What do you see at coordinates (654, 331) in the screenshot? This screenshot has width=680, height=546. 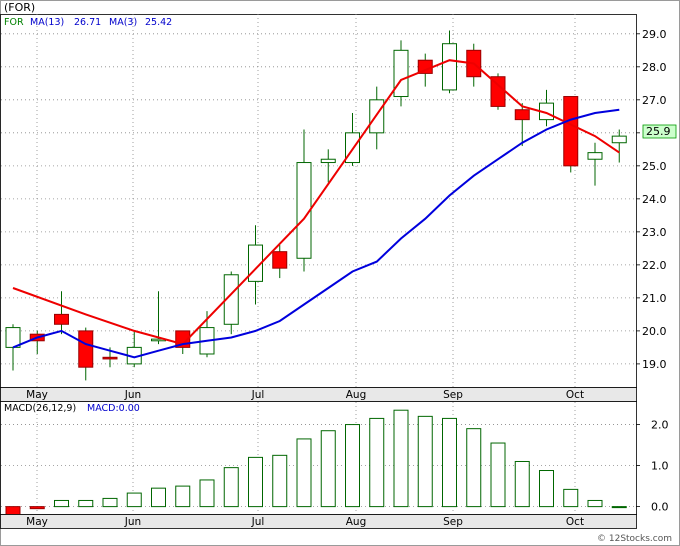 I see `price-y-tick-label: 20.0` at bounding box center [654, 331].